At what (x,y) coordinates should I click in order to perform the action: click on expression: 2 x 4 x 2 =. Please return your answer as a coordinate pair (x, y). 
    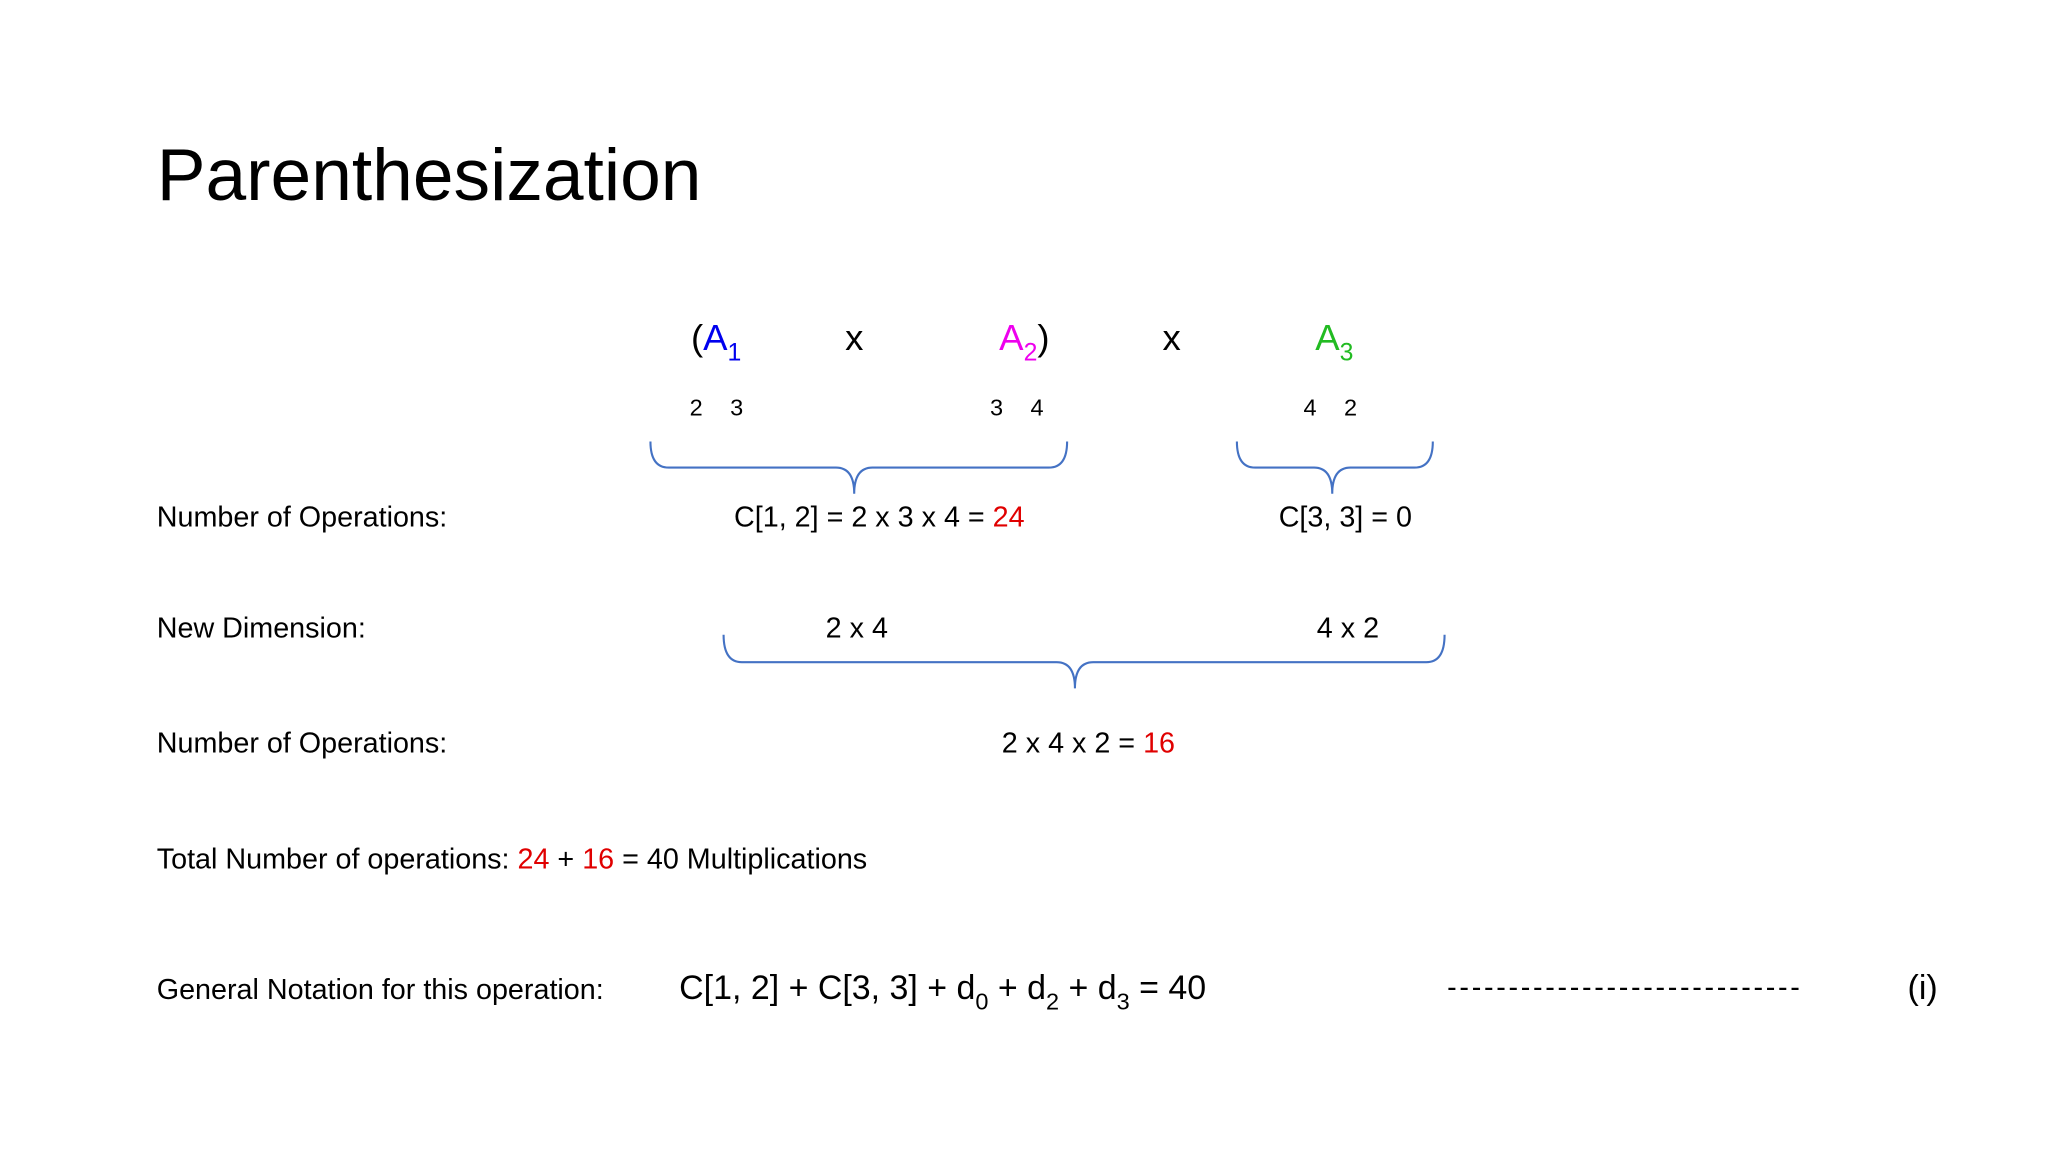
    Looking at the image, I should click on (1072, 743).